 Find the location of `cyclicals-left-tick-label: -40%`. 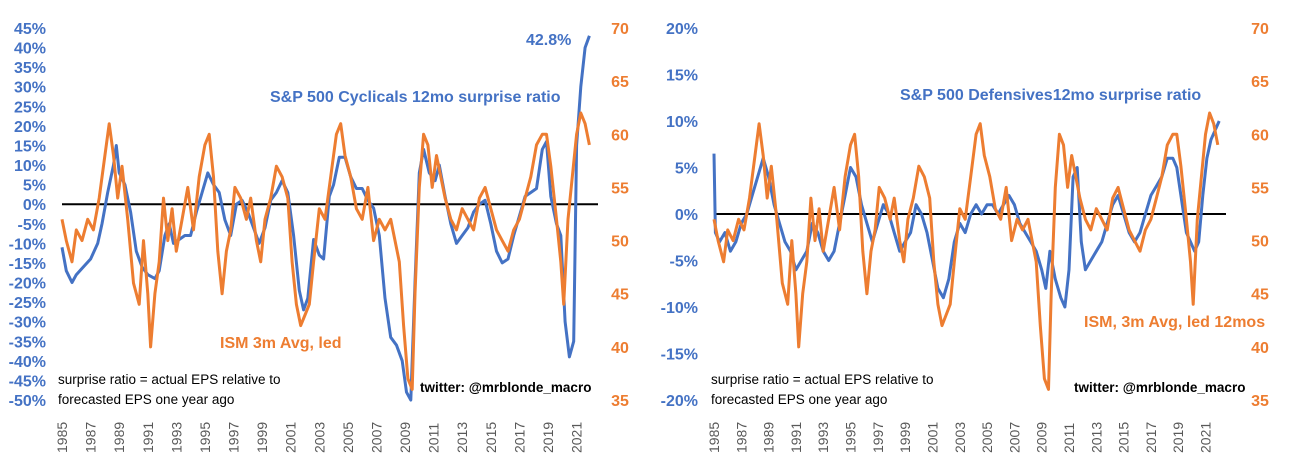

cyclicals-left-tick-label: -40% is located at coordinates (27, 362).